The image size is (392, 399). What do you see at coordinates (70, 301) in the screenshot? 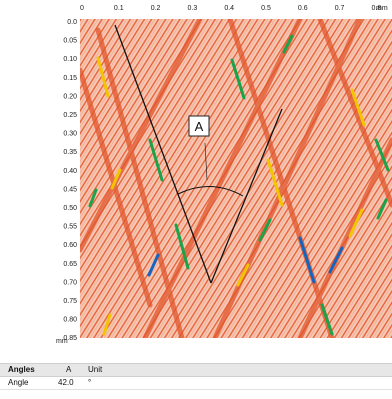
I see `y-tick-label: 0.75` at bounding box center [70, 301].